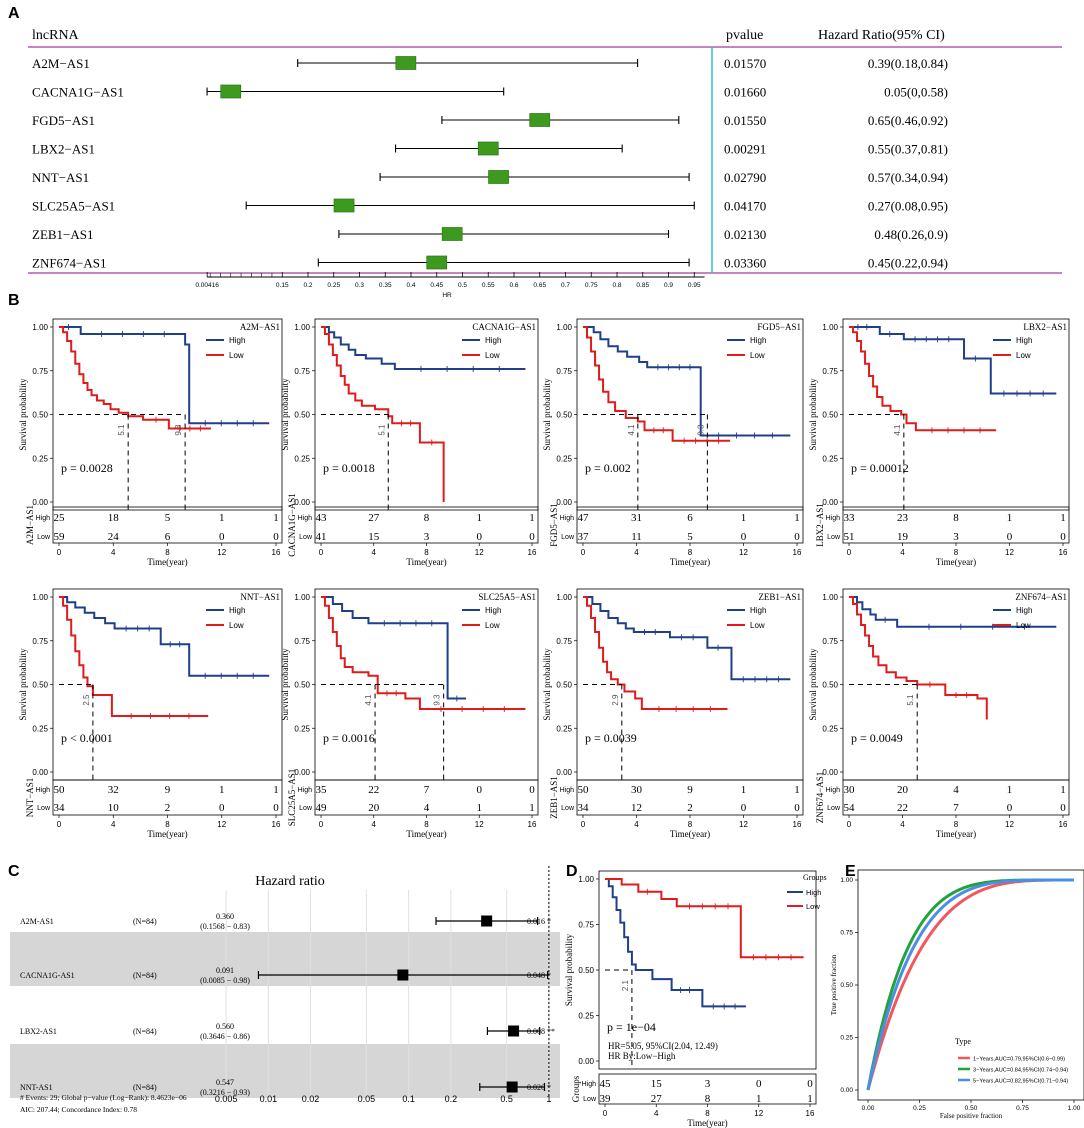 This screenshot has width=1084, height=1128. I want to click on km-risk-low-count: 27, so click(657, 1099).